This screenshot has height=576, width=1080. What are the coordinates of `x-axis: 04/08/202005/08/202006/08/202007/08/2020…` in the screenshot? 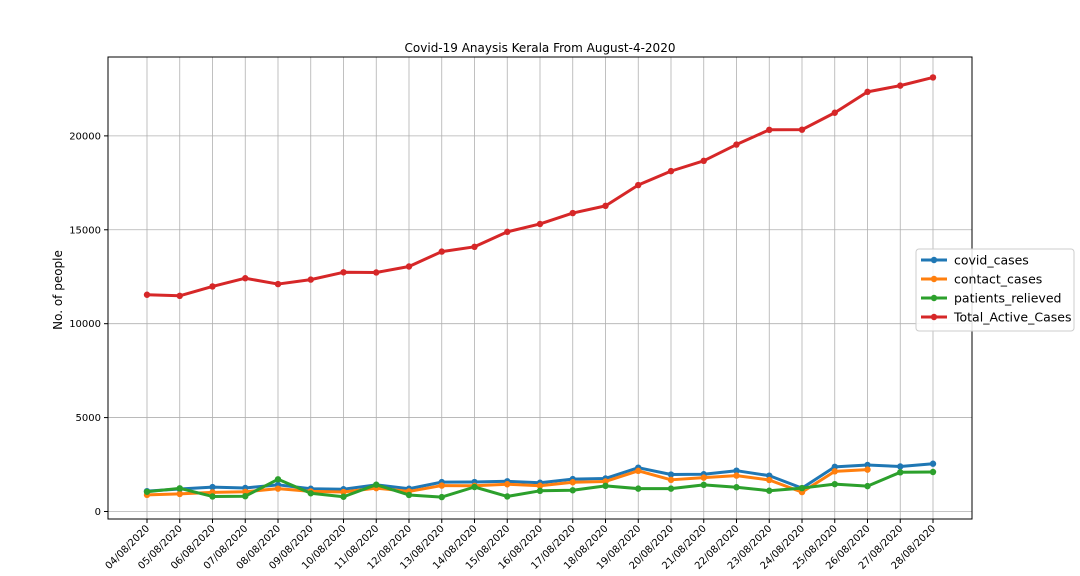 It's located at (521, 545).